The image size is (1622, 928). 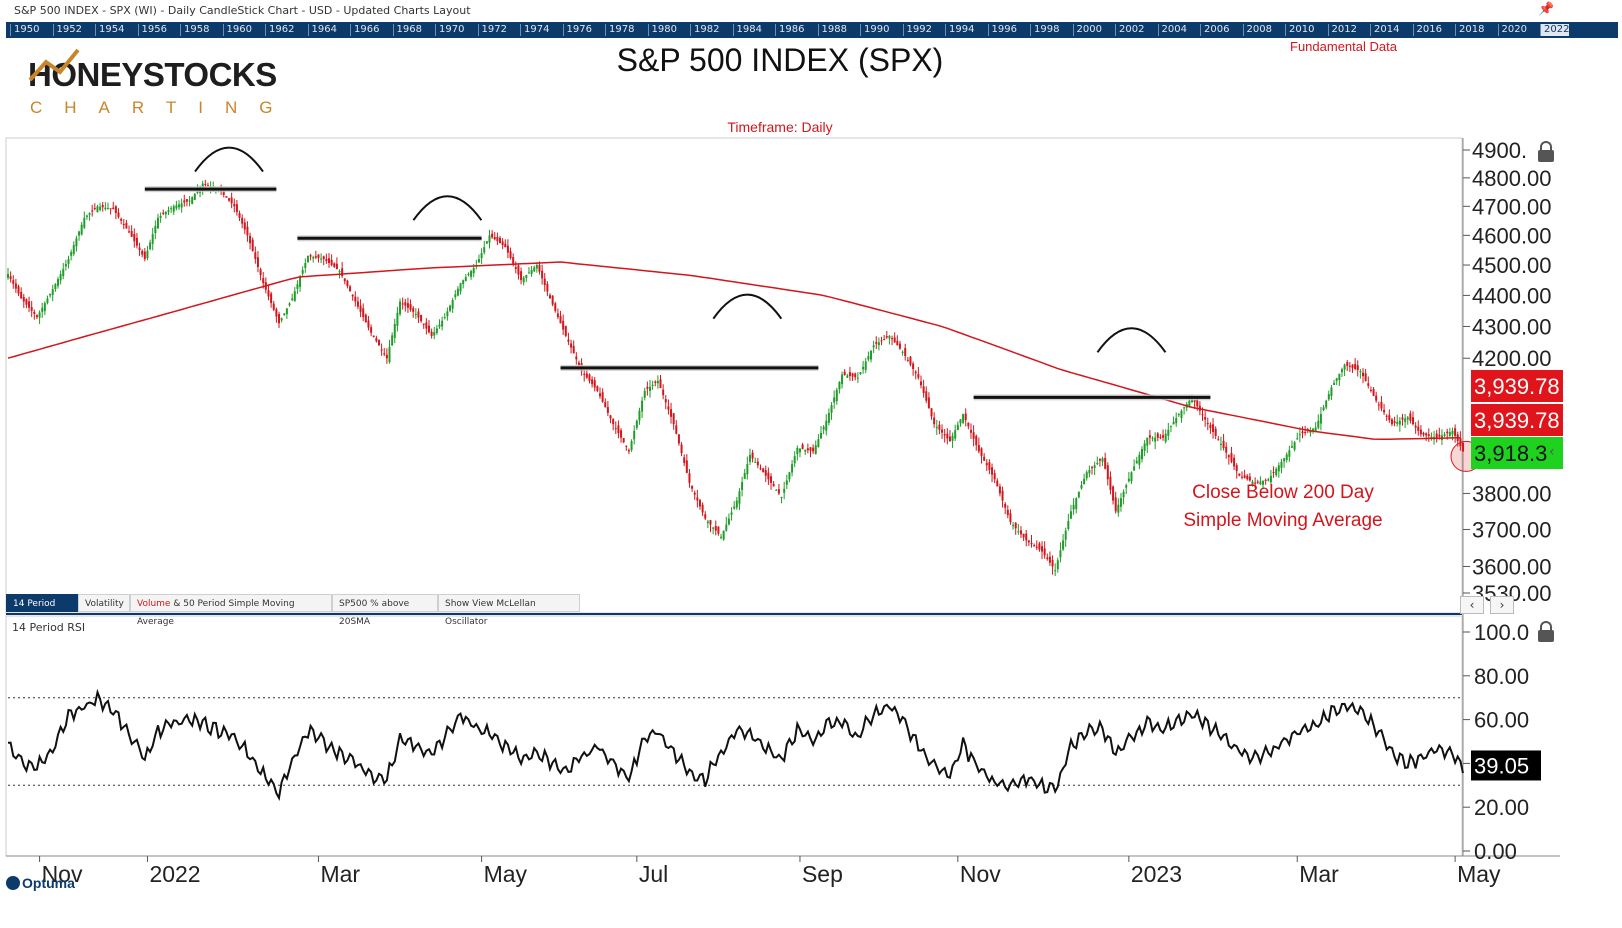 I want to click on fundamental-data-link: Fundamental Data, so click(x=1343, y=46).